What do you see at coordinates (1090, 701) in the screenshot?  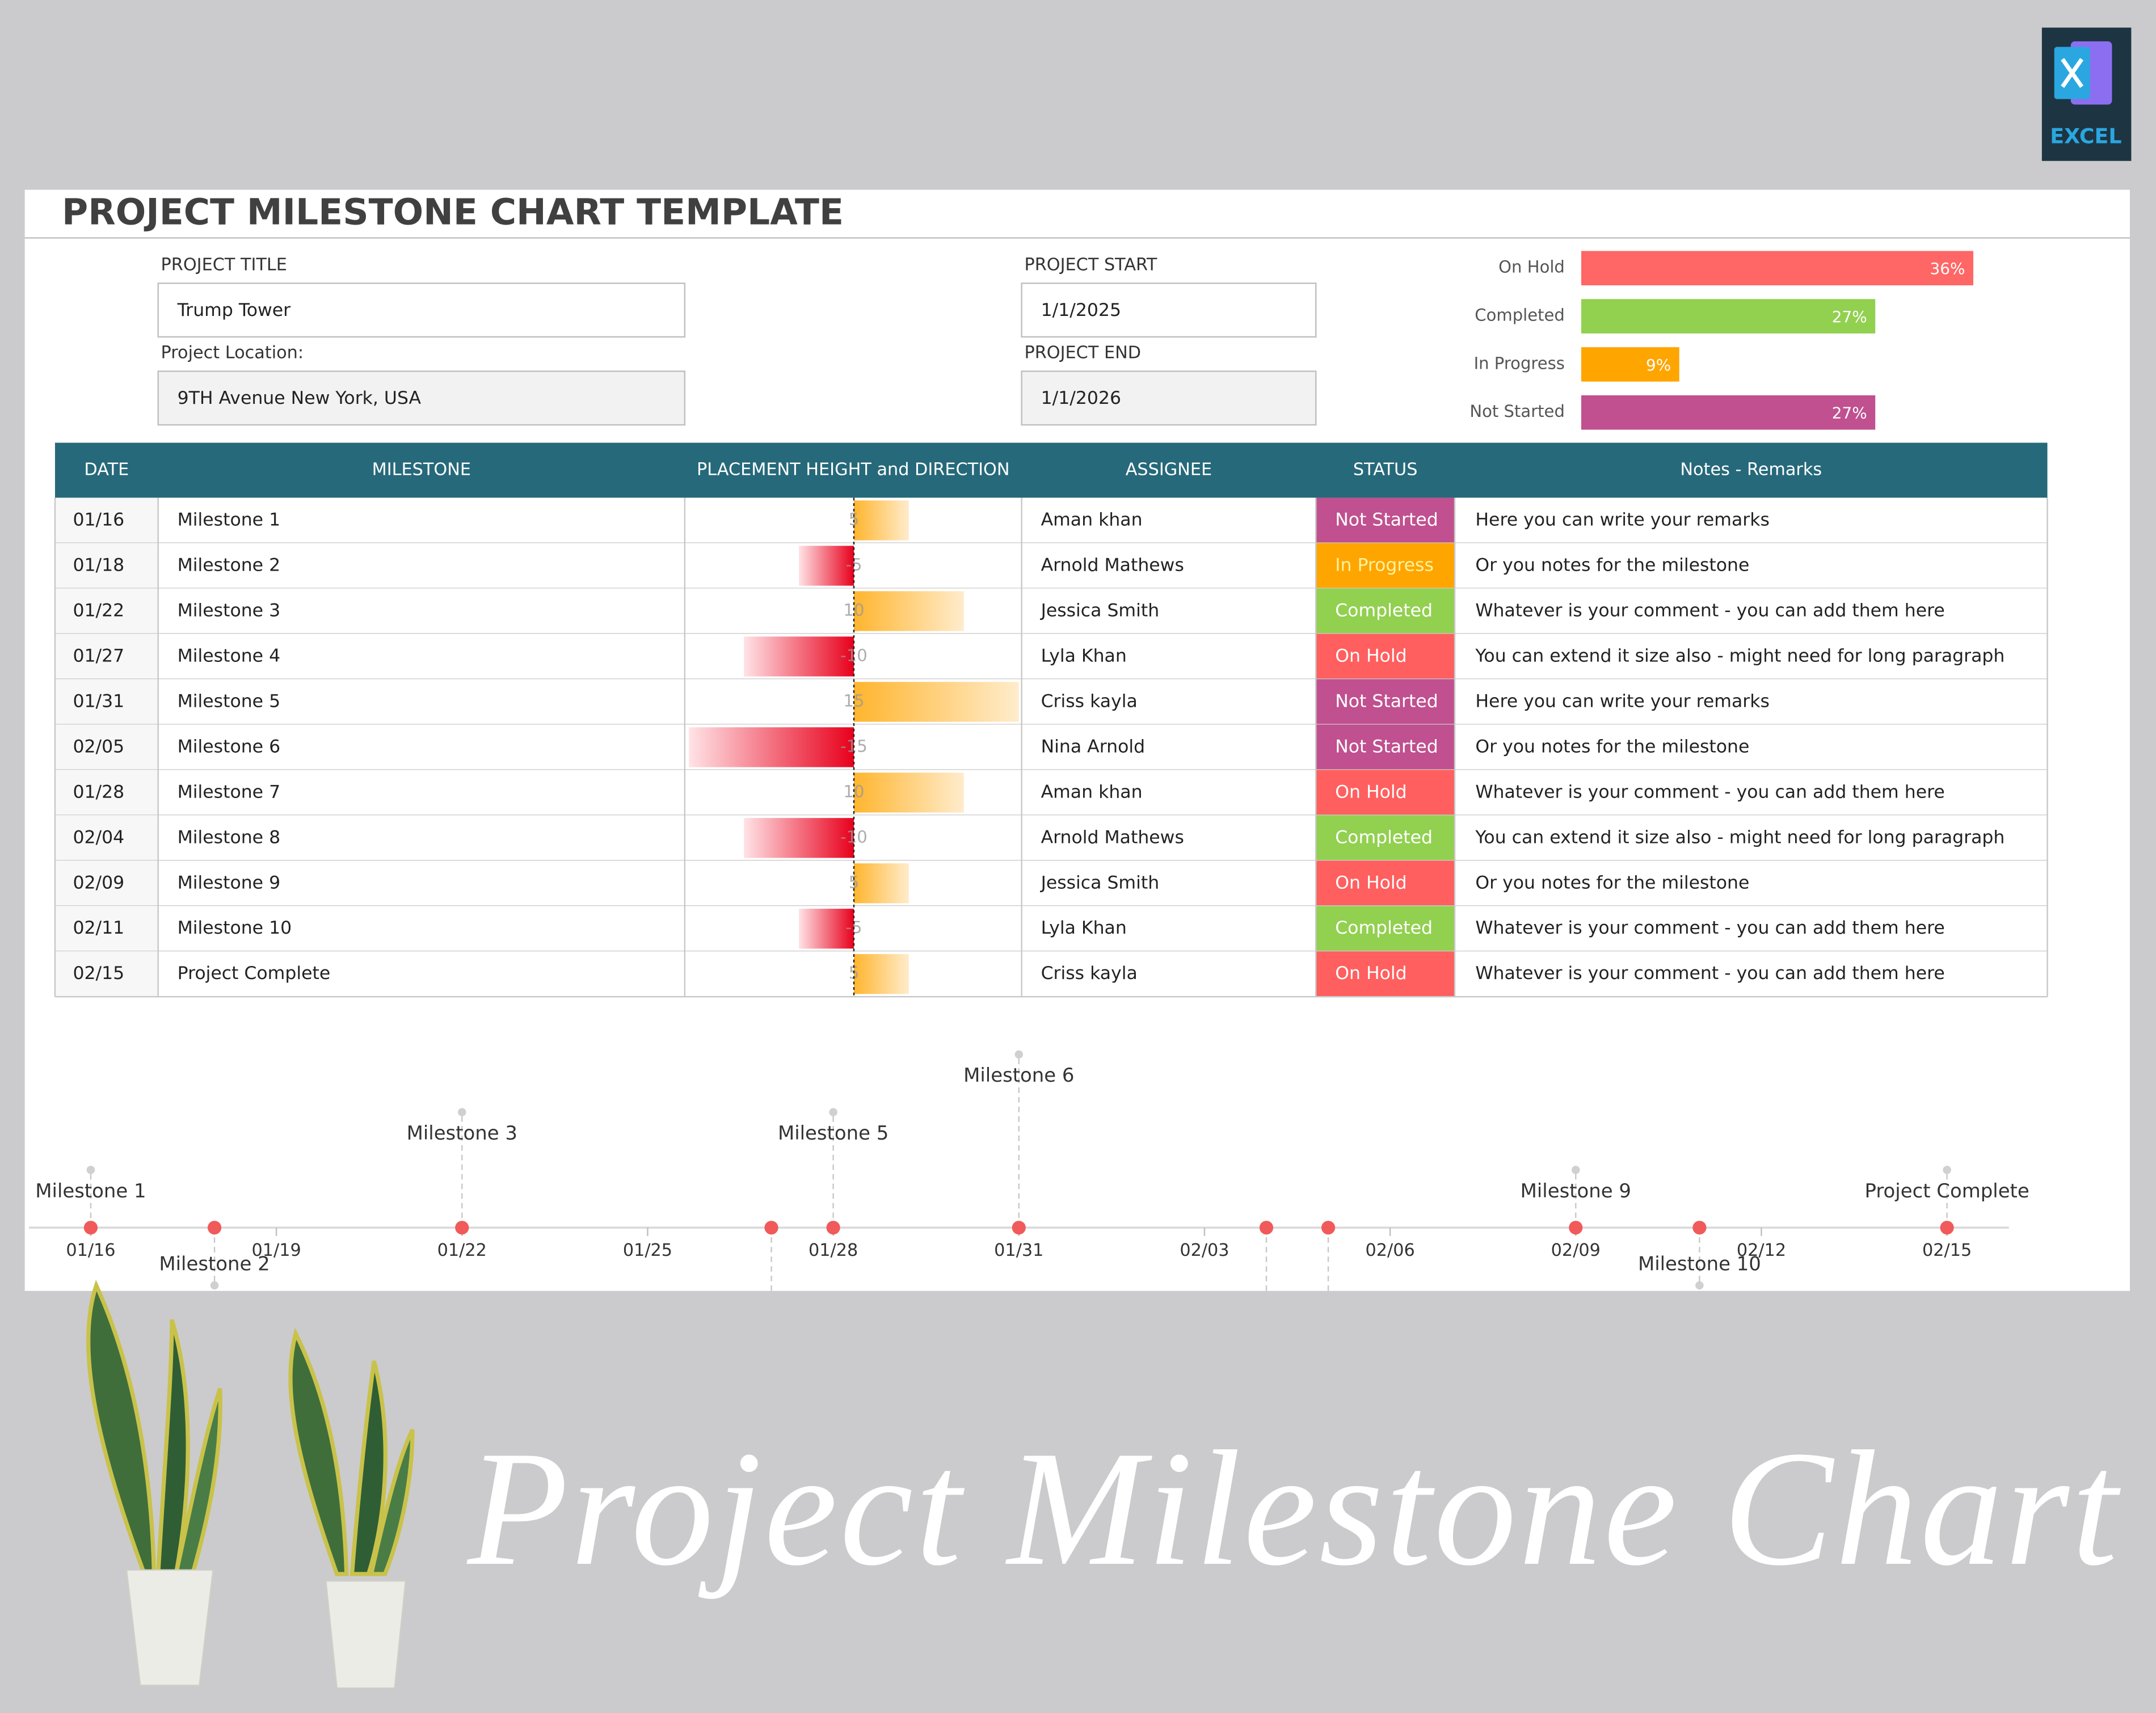 I see `assignee-cell: Criss kayla` at bounding box center [1090, 701].